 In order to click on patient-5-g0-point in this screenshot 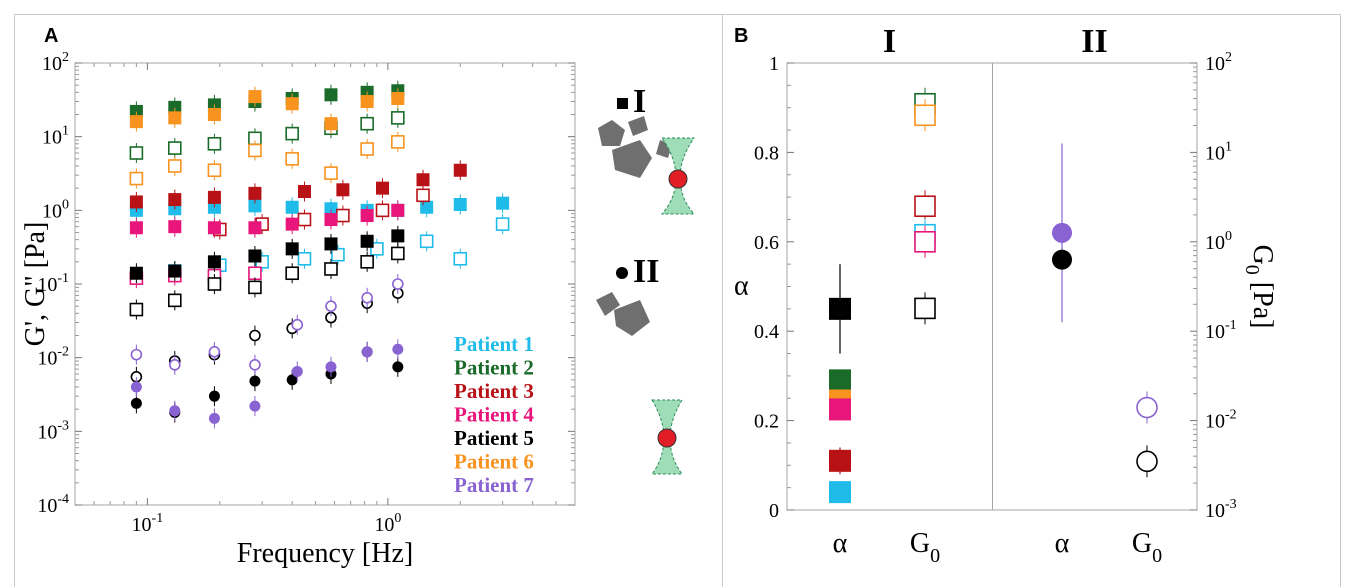, I will do `click(1147, 461)`.